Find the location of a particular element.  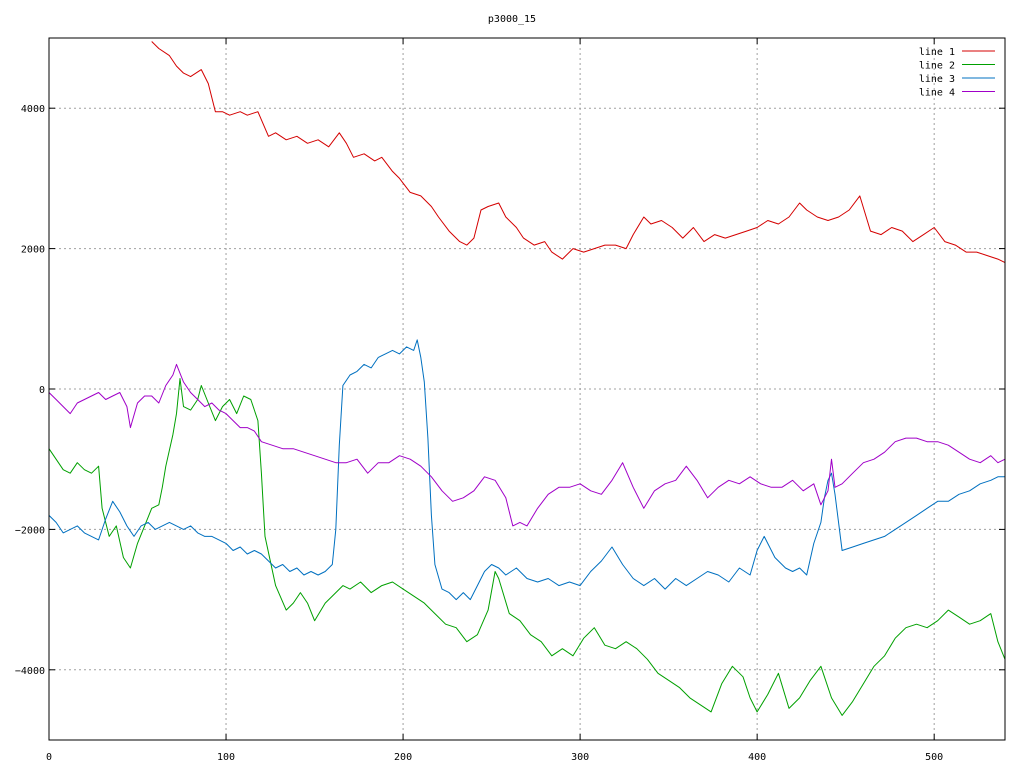

x-tick-label: 100 is located at coordinates (226, 757).